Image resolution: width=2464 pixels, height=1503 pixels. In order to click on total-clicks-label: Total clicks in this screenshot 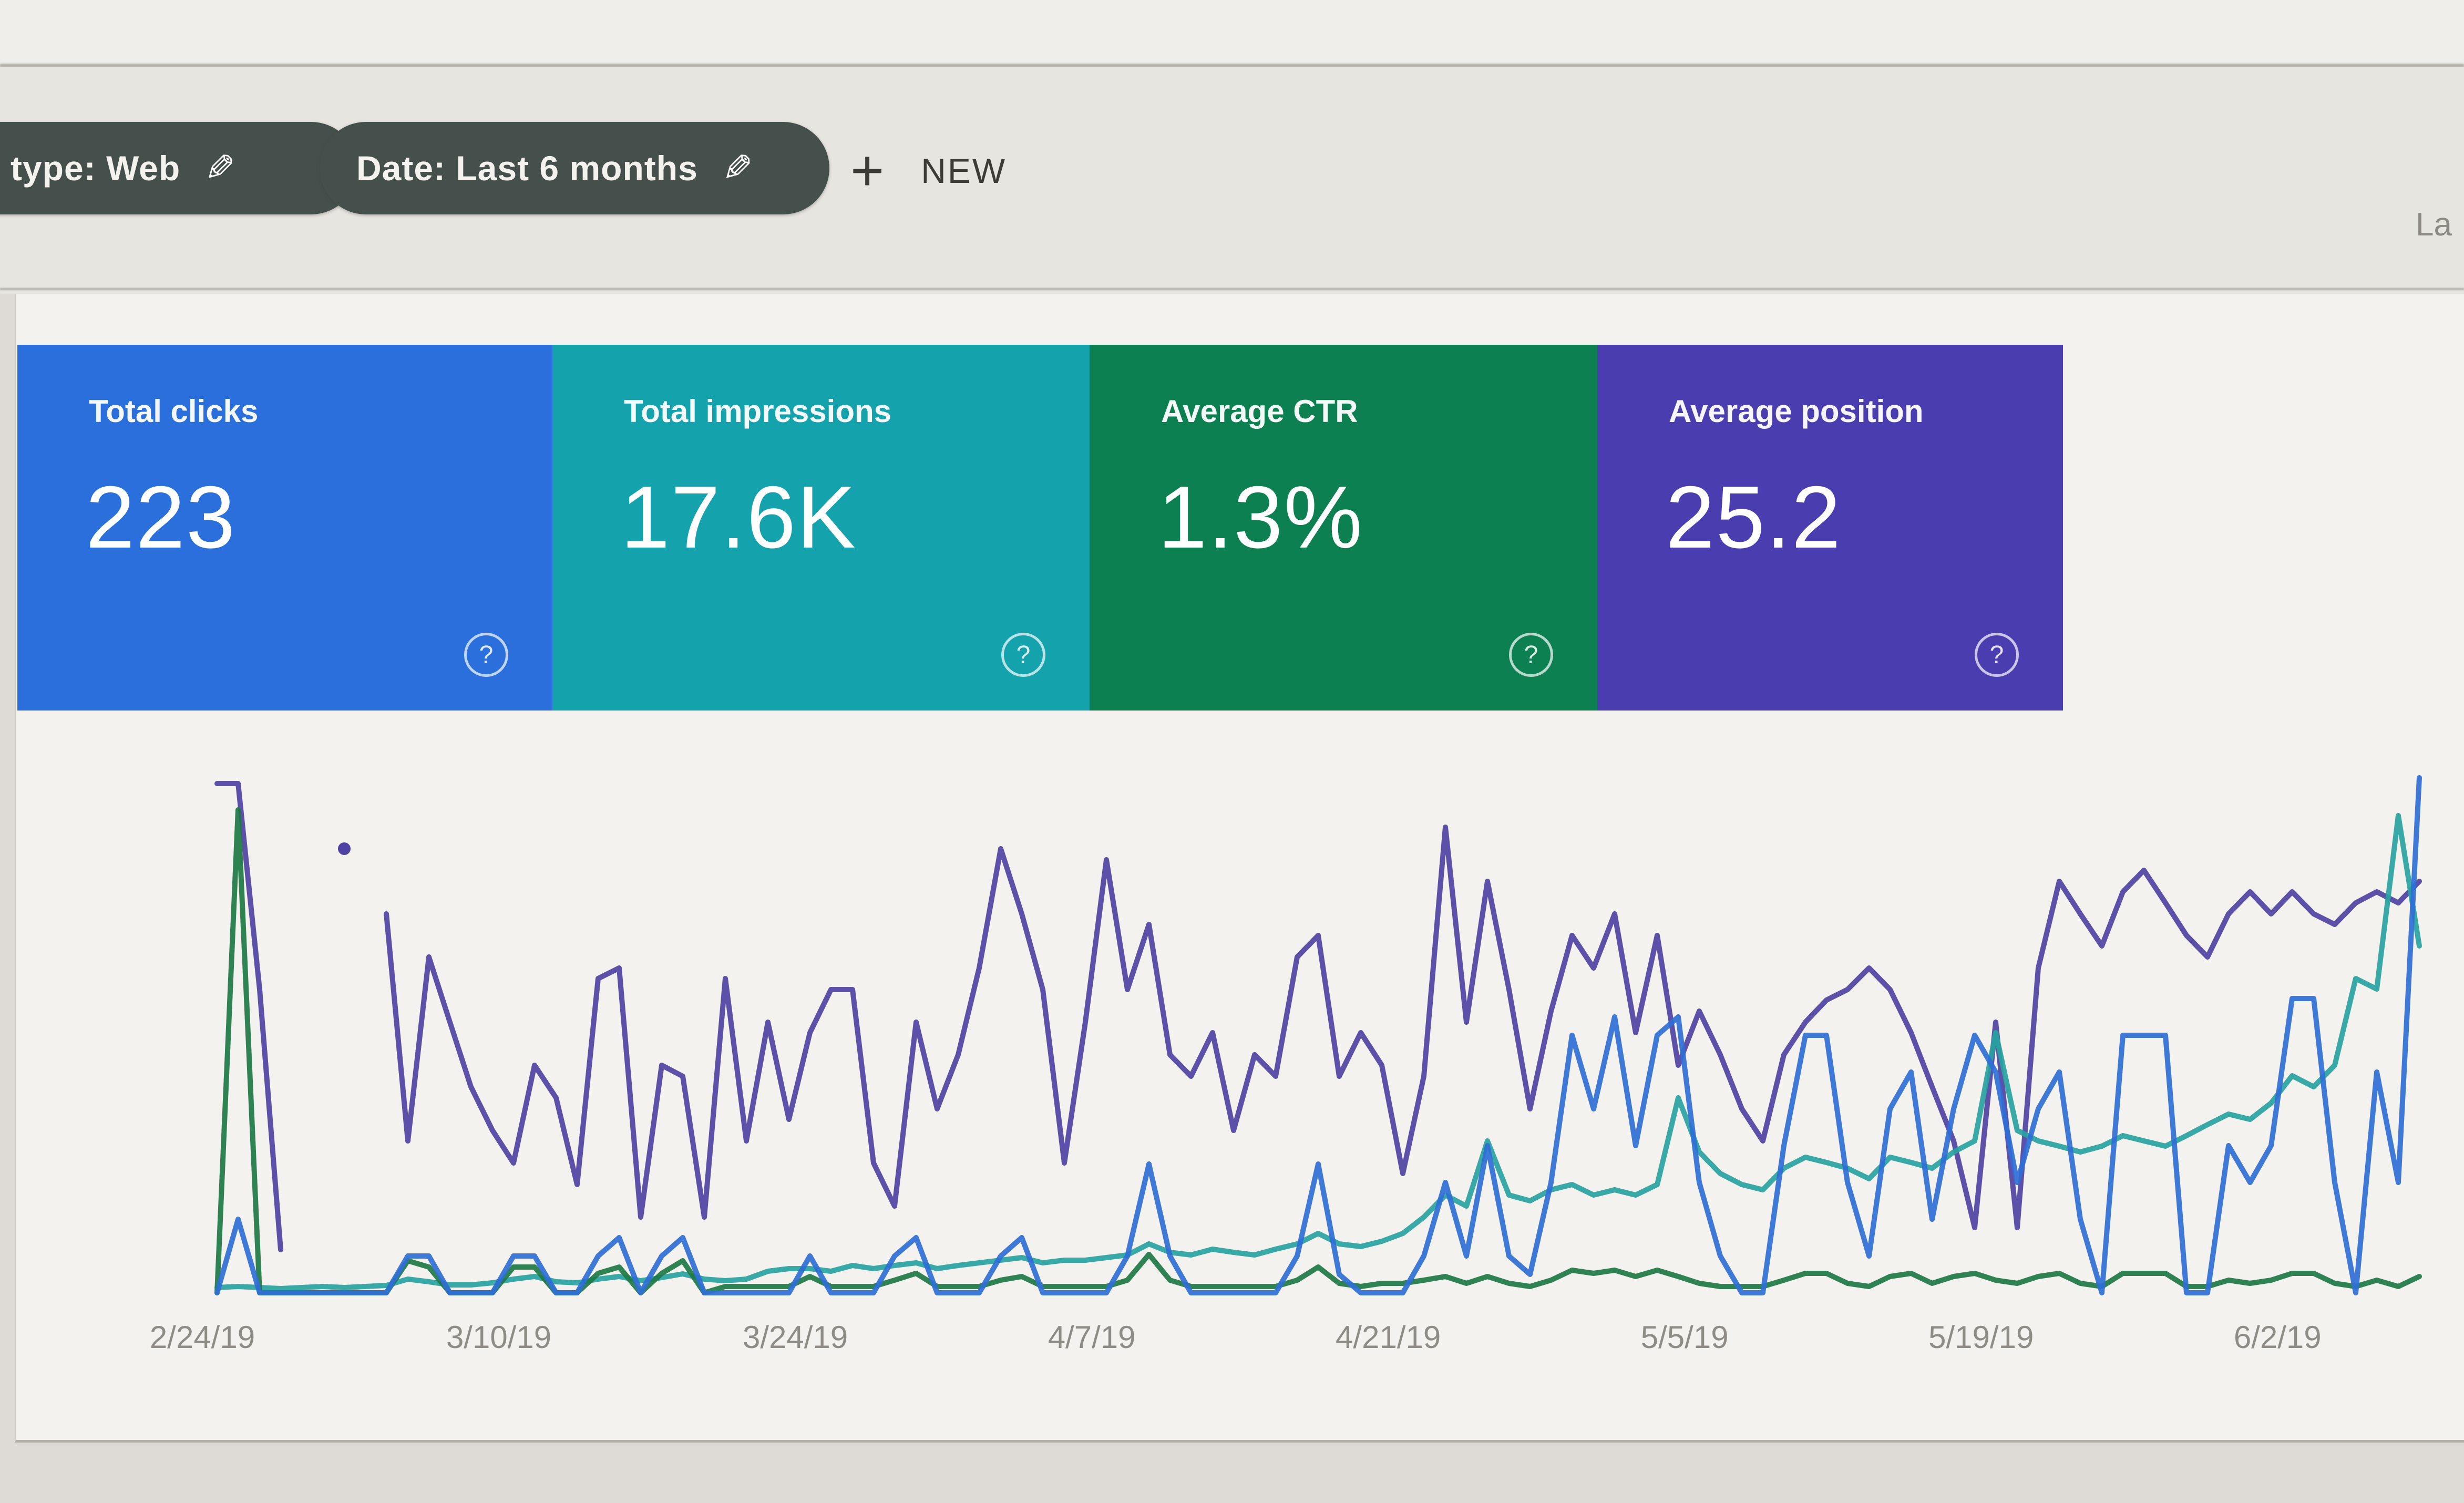, I will do `click(174, 412)`.